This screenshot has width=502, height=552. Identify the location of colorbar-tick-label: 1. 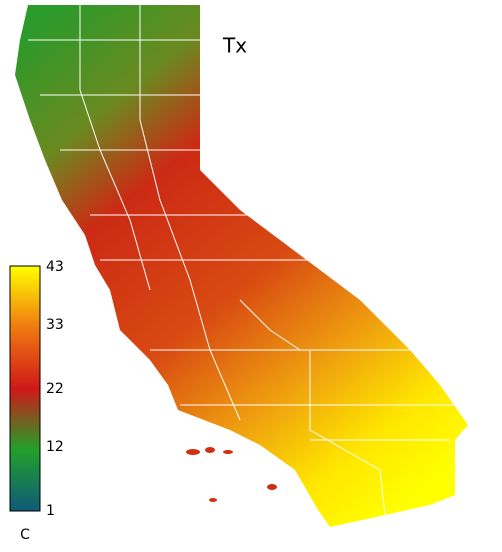
(50, 511).